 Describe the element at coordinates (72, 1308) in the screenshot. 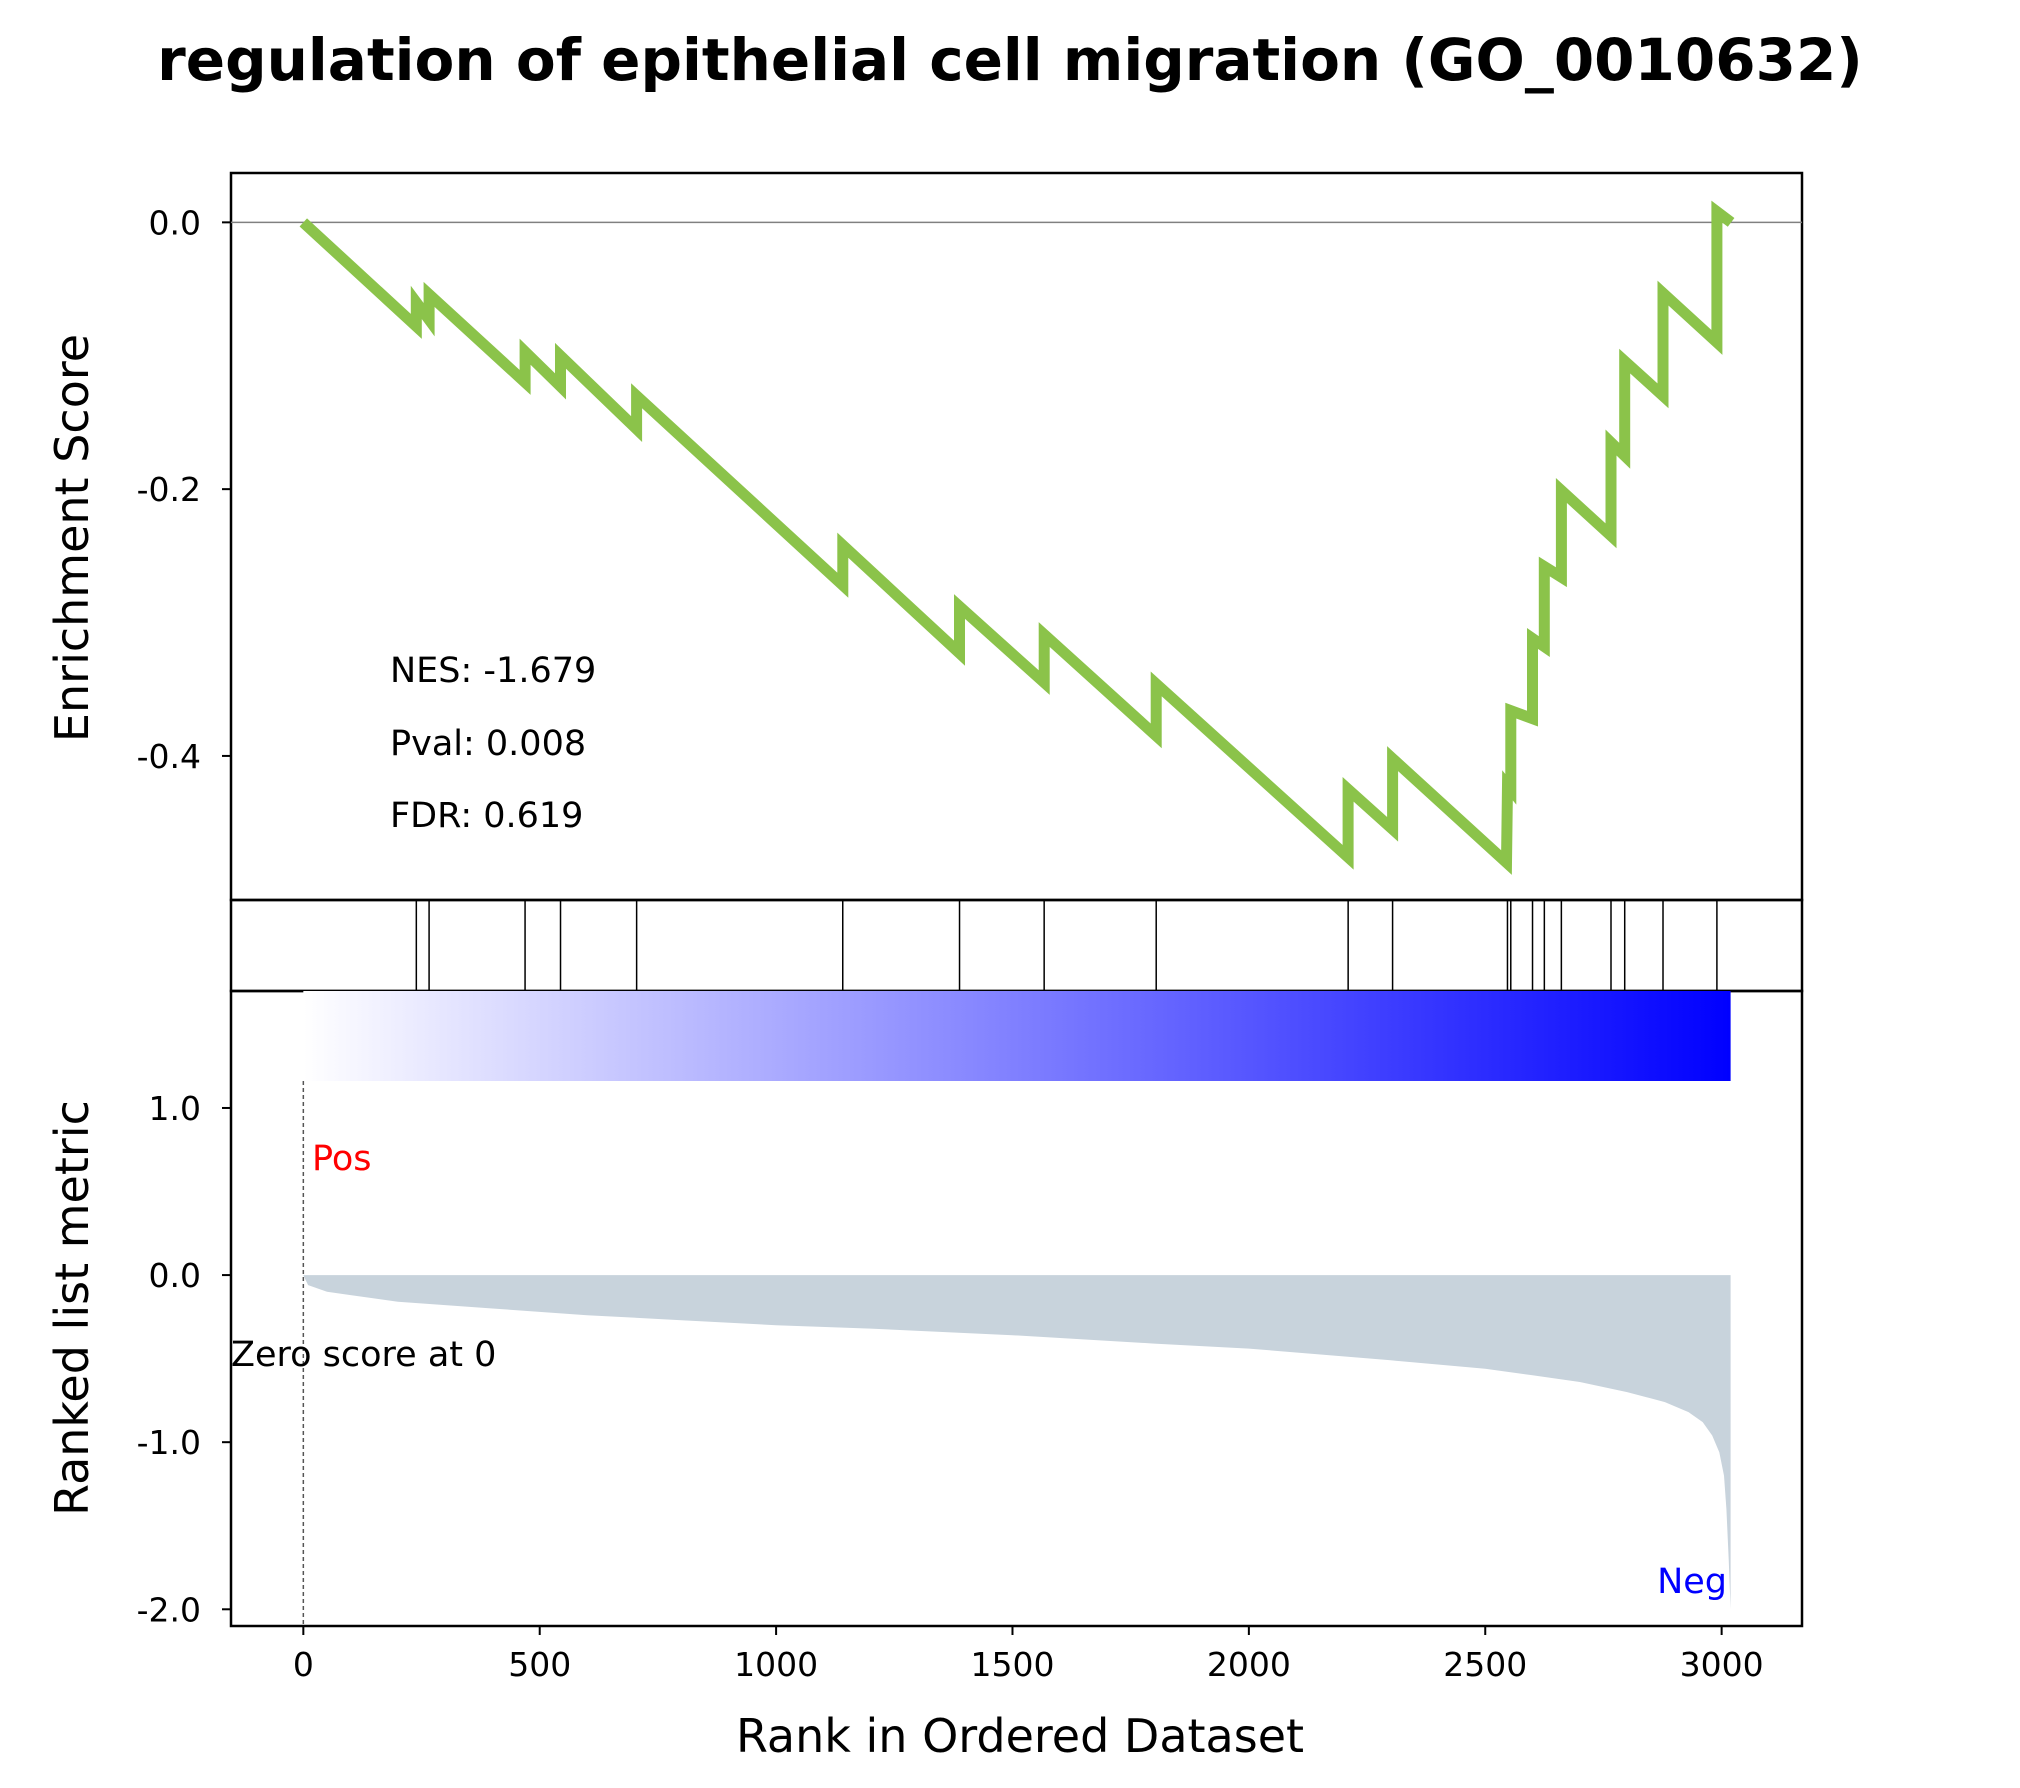

I see `metric-y-axis-label: Ranked list metric` at that location.